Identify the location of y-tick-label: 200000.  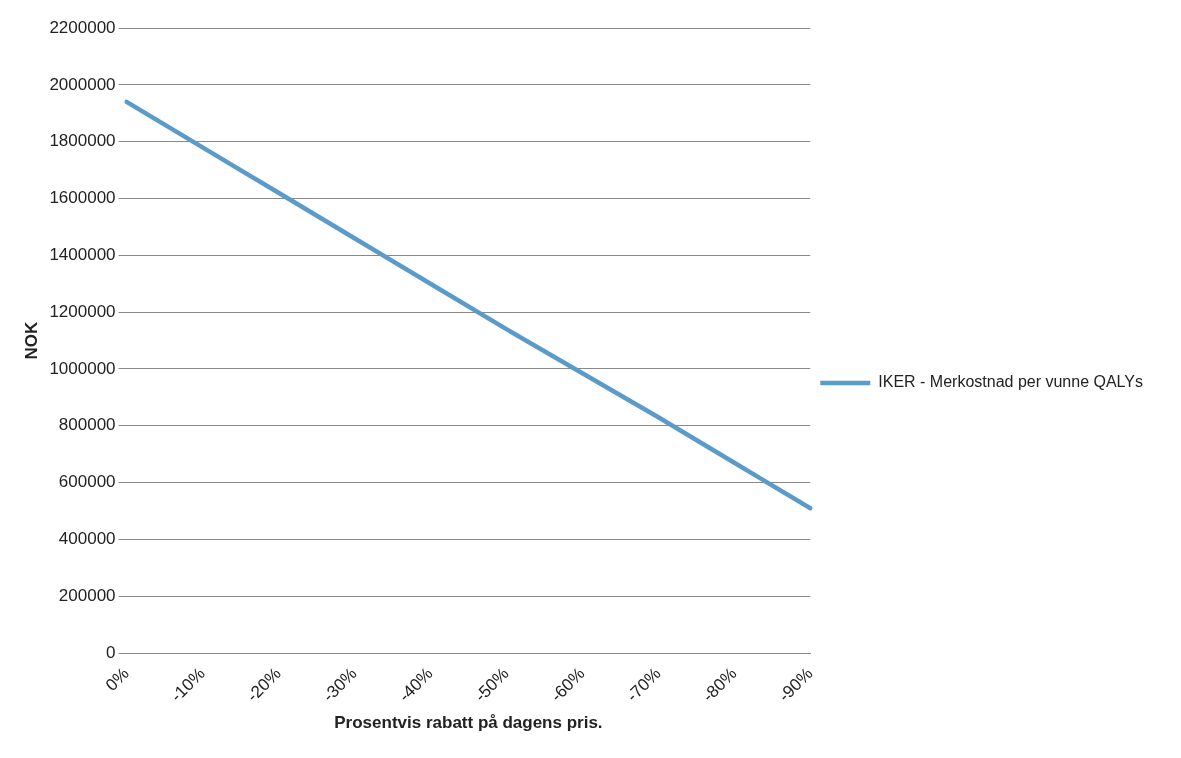
(87, 595).